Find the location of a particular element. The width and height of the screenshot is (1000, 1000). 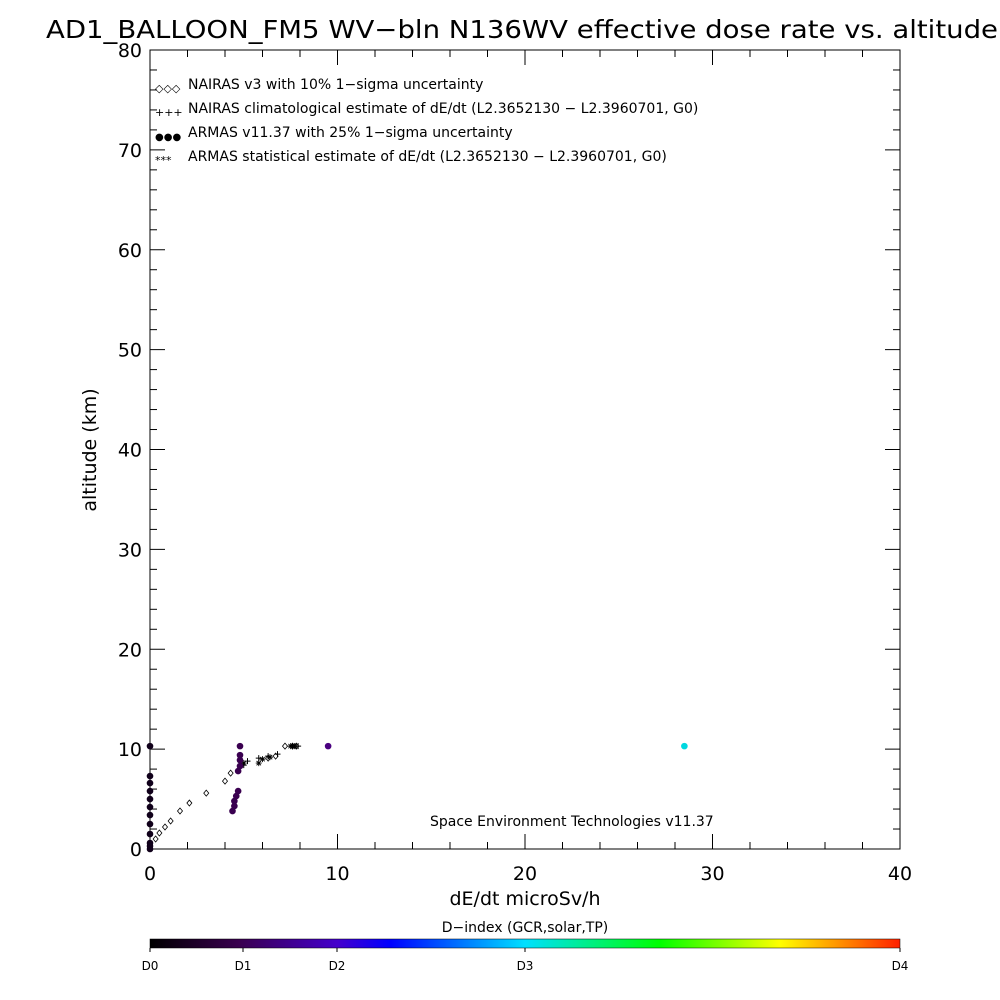

legend-marker: ◇◇◇ is located at coordinates (168, 88).